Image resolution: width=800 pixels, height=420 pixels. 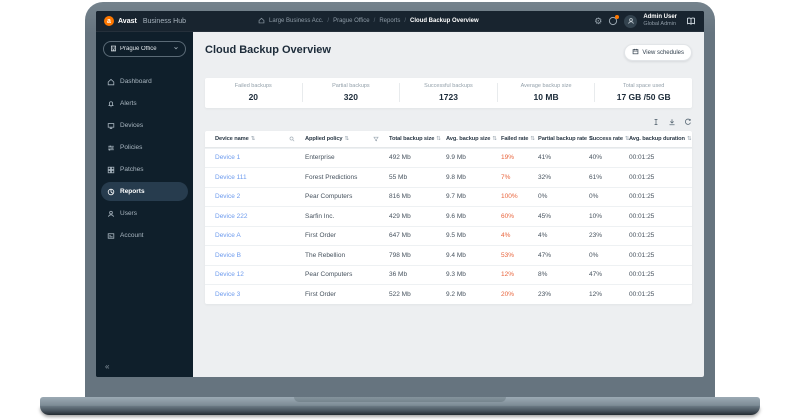 I want to click on sidebar-item-label: Users, so click(x=128, y=213).